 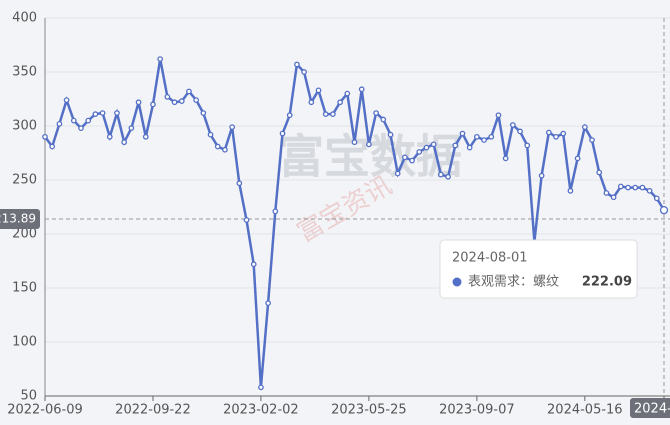 I want to click on y-tick-label: 200, so click(x=24, y=234).